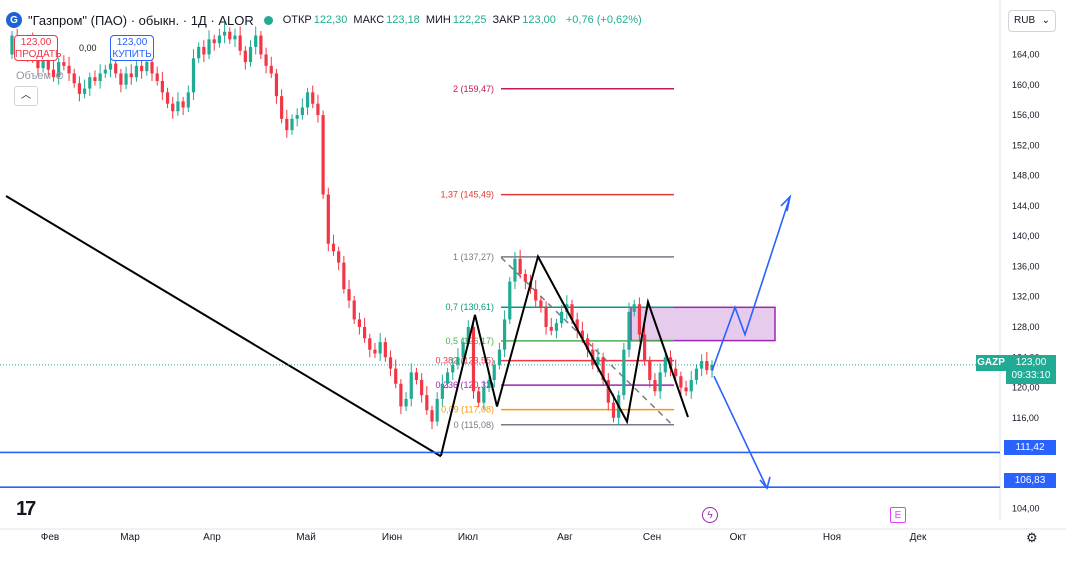 This screenshot has height=564, width=1066. What do you see at coordinates (898, 515) in the screenshot?
I see `earnings-event-icon: E` at bounding box center [898, 515].